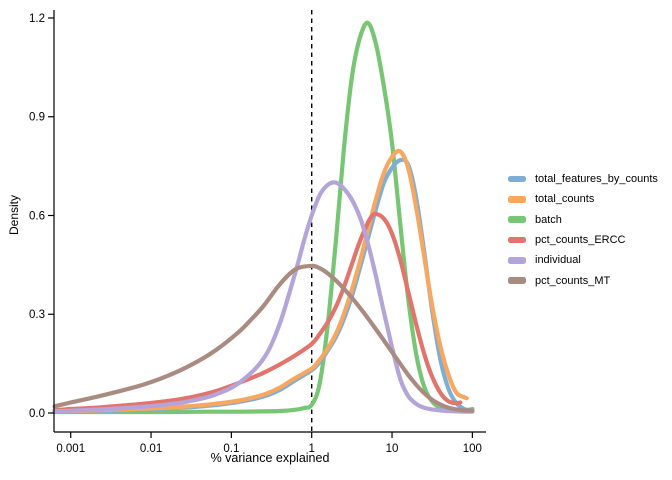 The width and height of the screenshot is (672, 480). Describe the element at coordinates (583, 260) in the screenshot. I see `legend-item-individual: individual` at that location.